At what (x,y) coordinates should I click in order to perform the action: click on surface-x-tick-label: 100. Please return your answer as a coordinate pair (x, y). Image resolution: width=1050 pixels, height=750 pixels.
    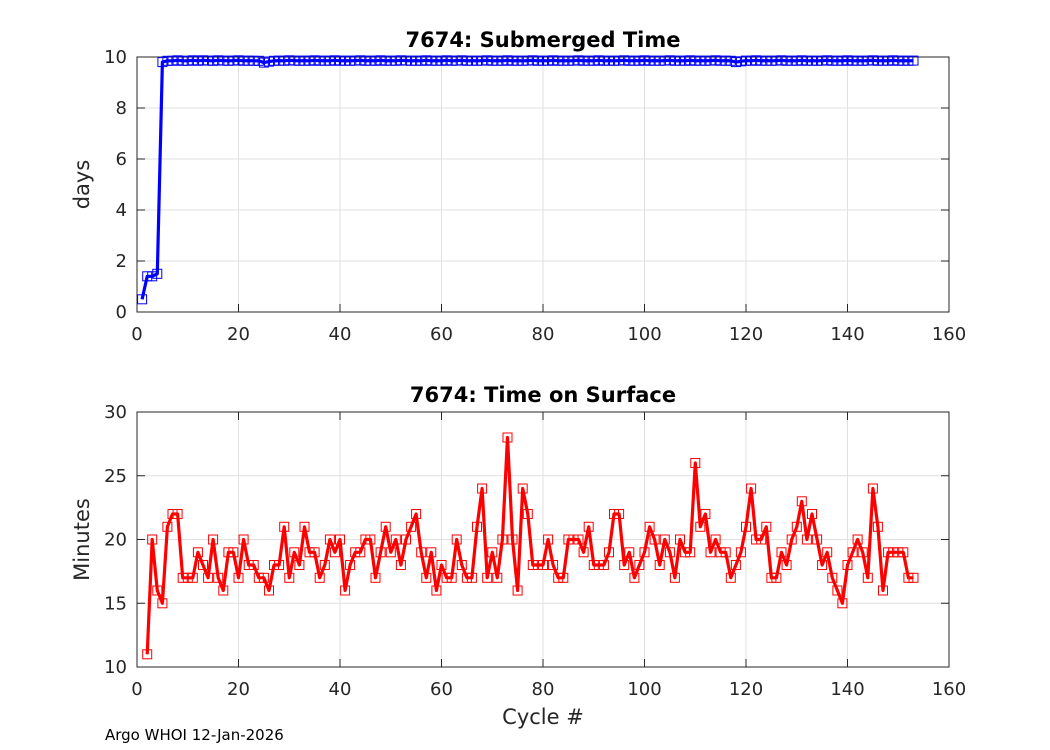
    Looking at the image, I should click on (644, 689).